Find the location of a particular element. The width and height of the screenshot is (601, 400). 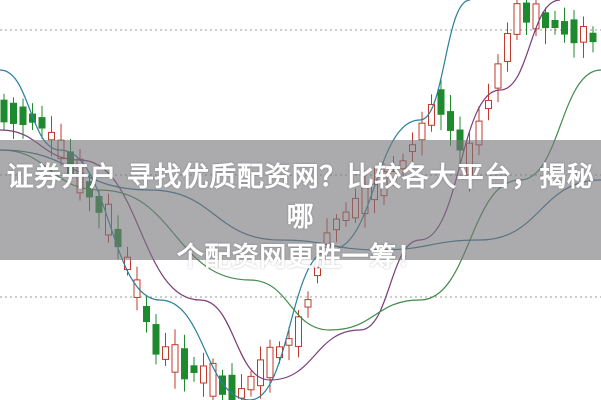

title-line-2: 个配资网更胜一筹！ is located at coordinates (300, 257).